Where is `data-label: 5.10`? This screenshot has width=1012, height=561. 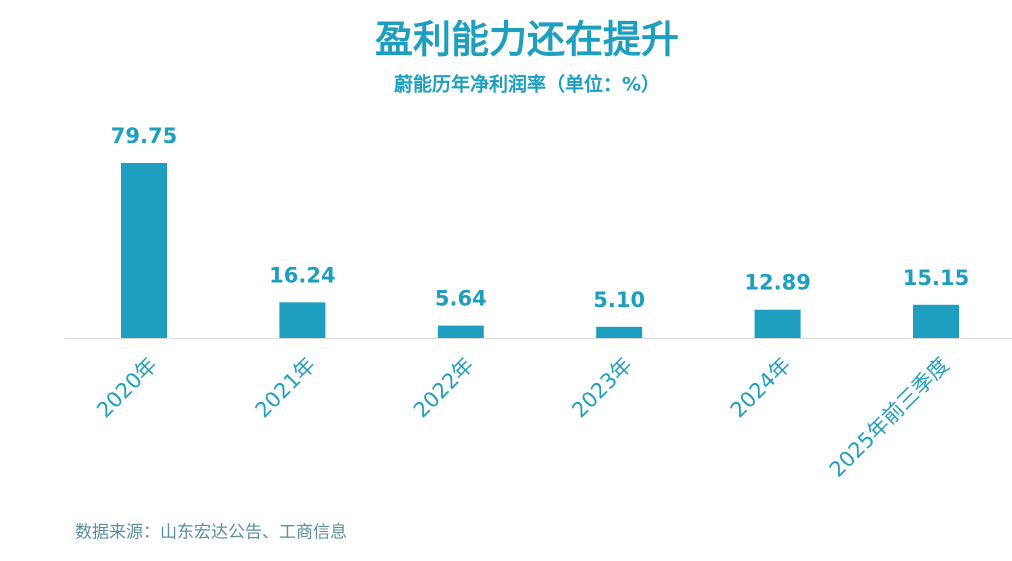
data-label: 5.10 is located at coordinates (619, 300).